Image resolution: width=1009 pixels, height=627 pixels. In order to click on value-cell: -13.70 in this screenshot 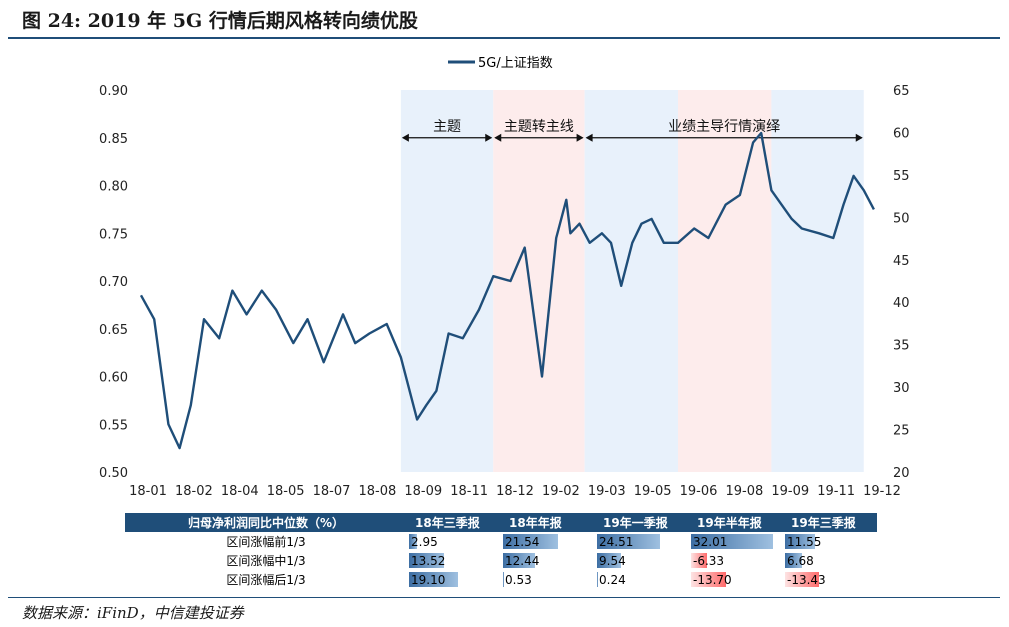, I will do `click(736, 579)`.